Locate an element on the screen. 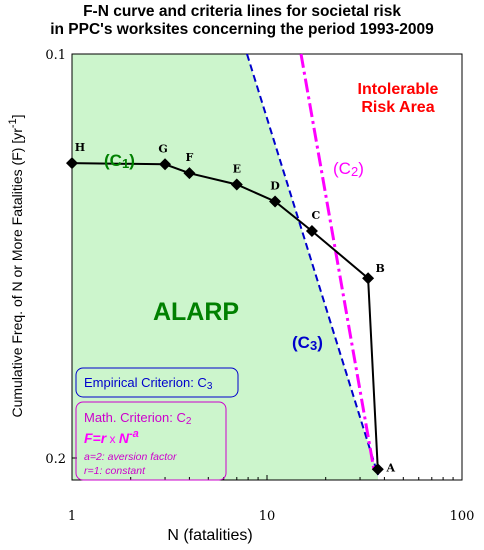  fn-point-label-a: A is located at coordinates (391, 467).